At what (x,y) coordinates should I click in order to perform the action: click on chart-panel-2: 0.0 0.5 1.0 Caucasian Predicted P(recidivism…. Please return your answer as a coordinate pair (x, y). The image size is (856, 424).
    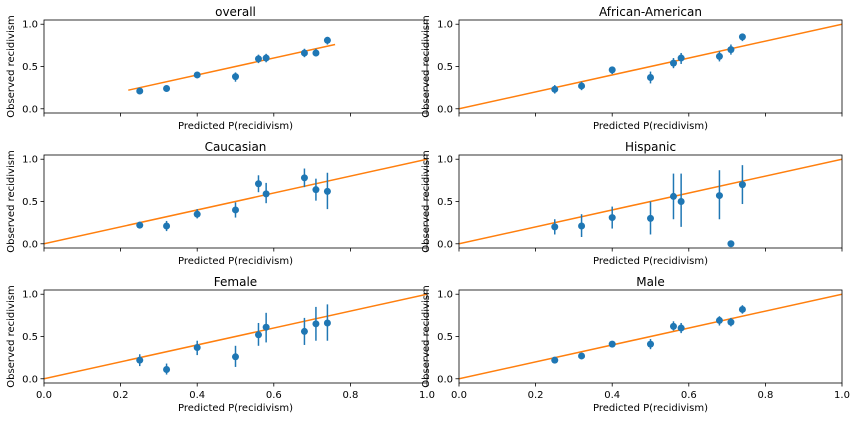
    Looking at the image, I should click on (217, 203).